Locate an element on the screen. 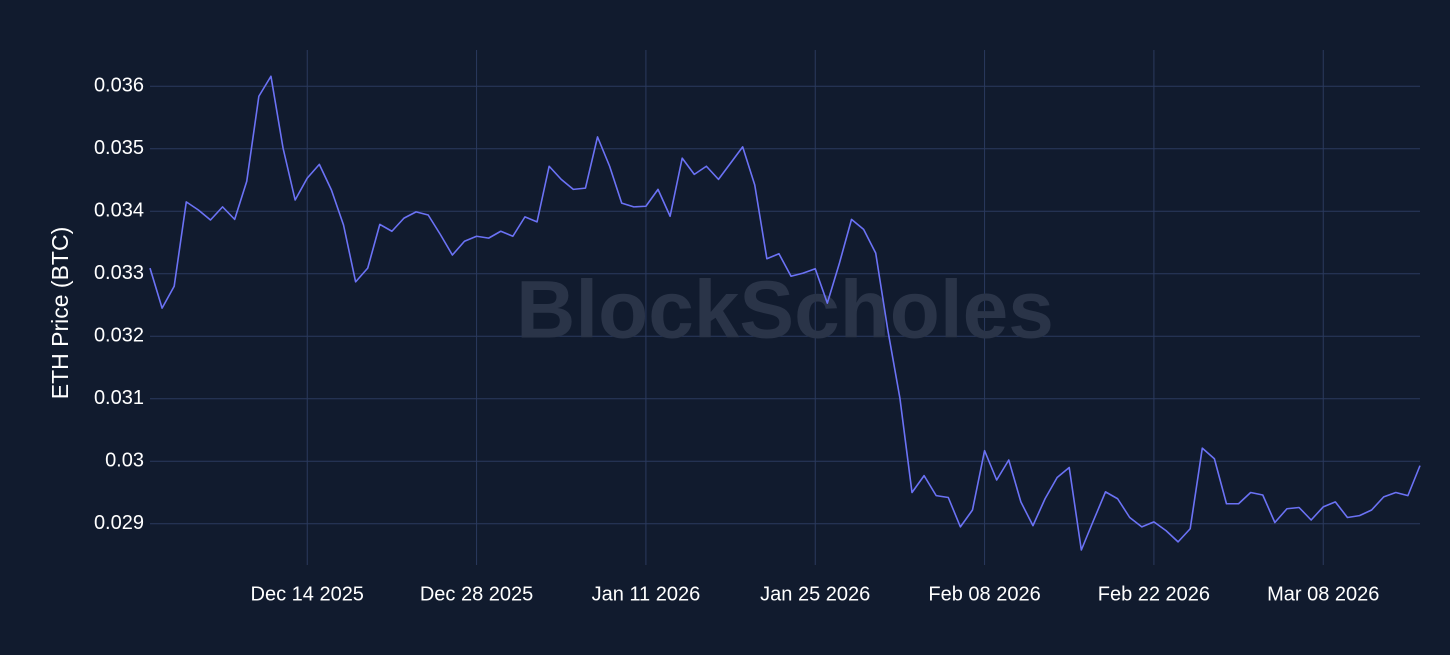 This screenshot has height=655, width=1450. x-tick-label: Jan 11 2026 is located at coordinates (646, 594).